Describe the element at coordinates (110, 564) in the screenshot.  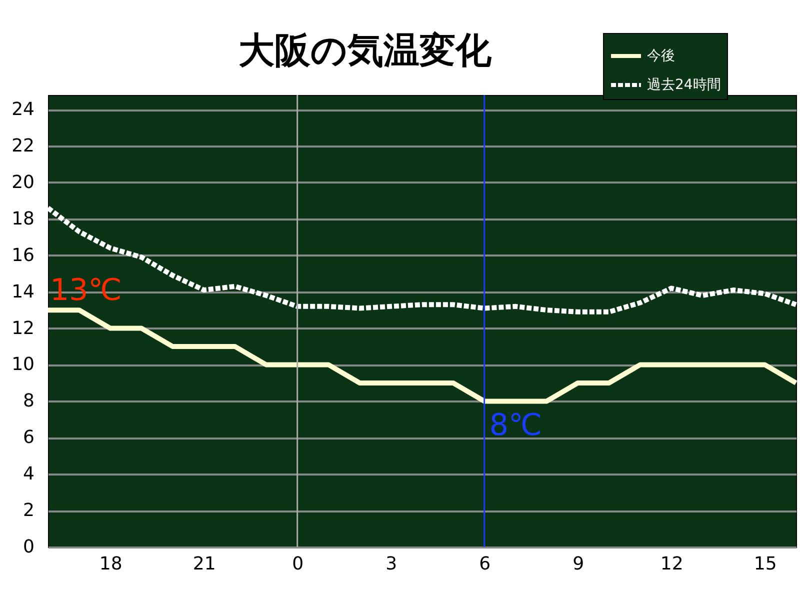
I see `x-tick-label: 18` at that location.